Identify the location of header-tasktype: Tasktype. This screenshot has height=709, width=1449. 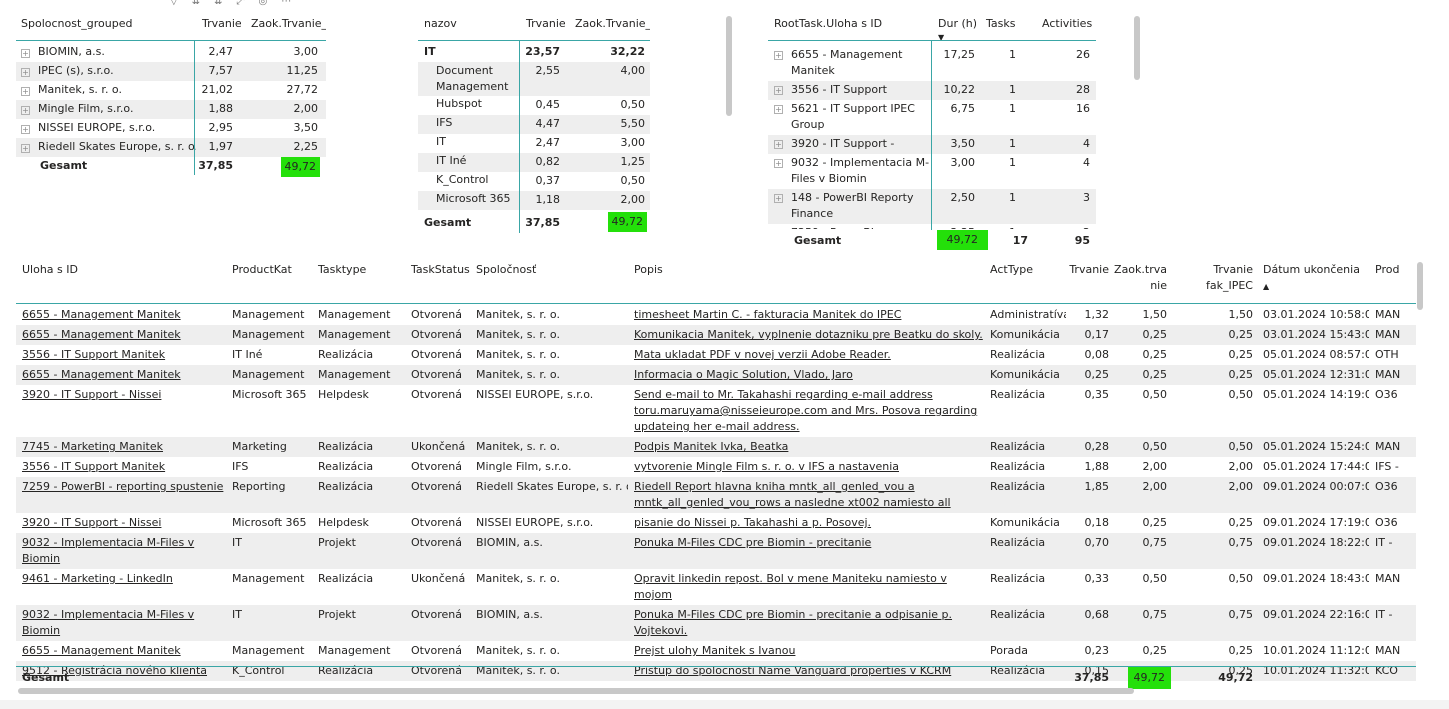
(342, 269).